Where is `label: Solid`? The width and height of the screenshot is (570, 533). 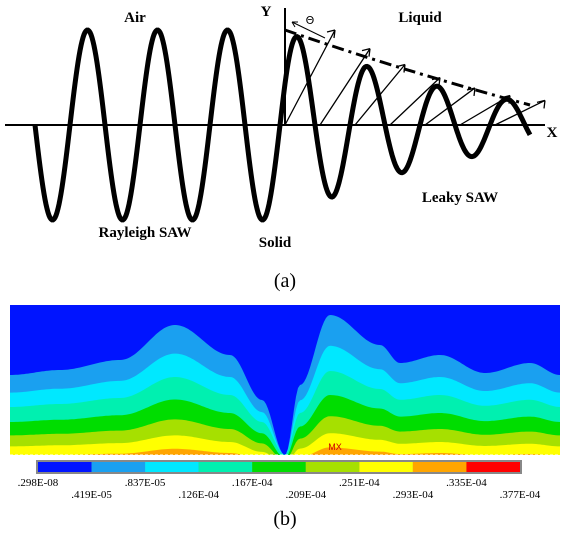 label: Solid is located at coordinates (275, 243).